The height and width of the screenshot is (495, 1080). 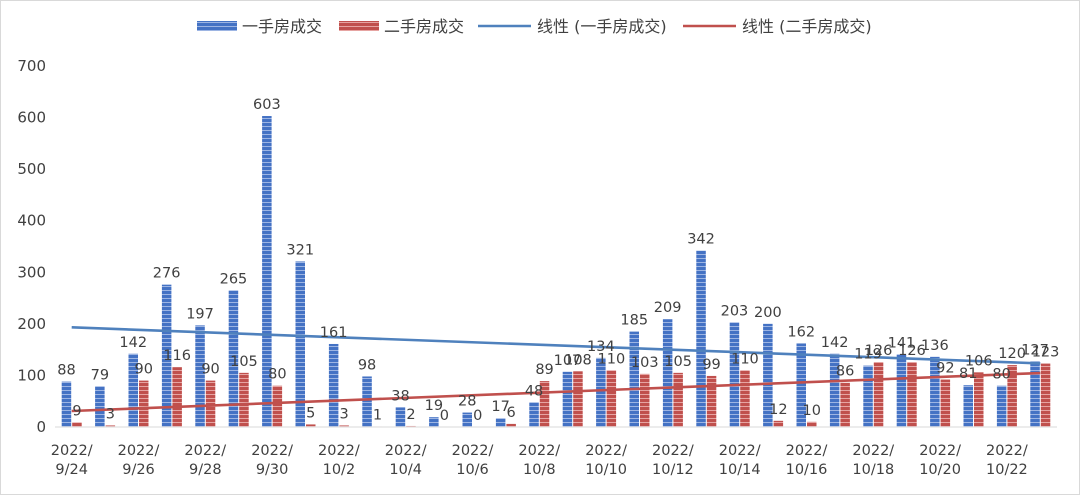 I want to click on data-label: 90, so click(x=210, y=370).